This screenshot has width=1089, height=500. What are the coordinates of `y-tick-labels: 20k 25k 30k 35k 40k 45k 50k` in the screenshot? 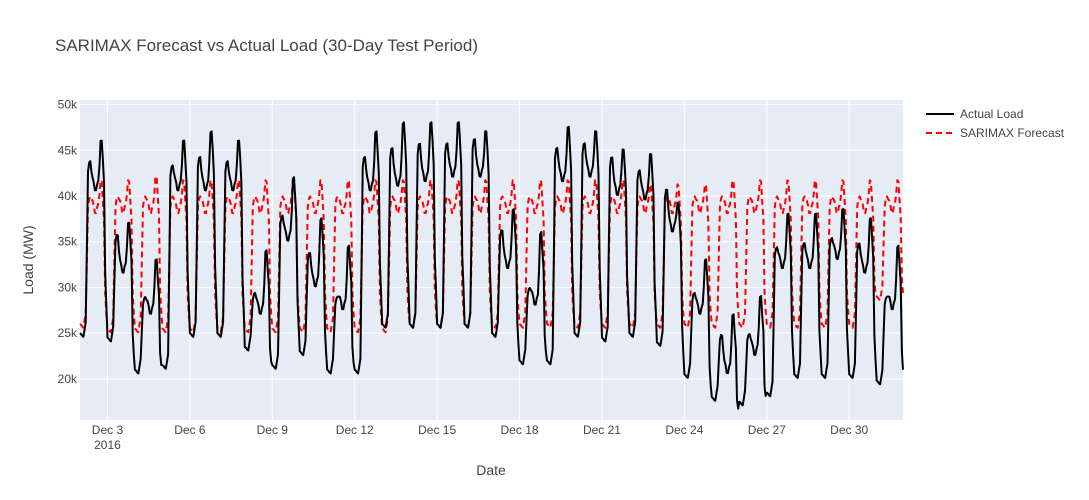 It's located at (68, 242).